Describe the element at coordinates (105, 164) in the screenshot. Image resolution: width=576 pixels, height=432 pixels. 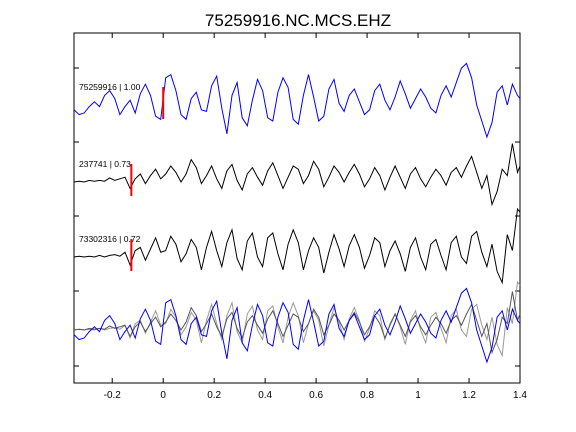
I see `trace-label-2: 237741 | 0.73` at that location.